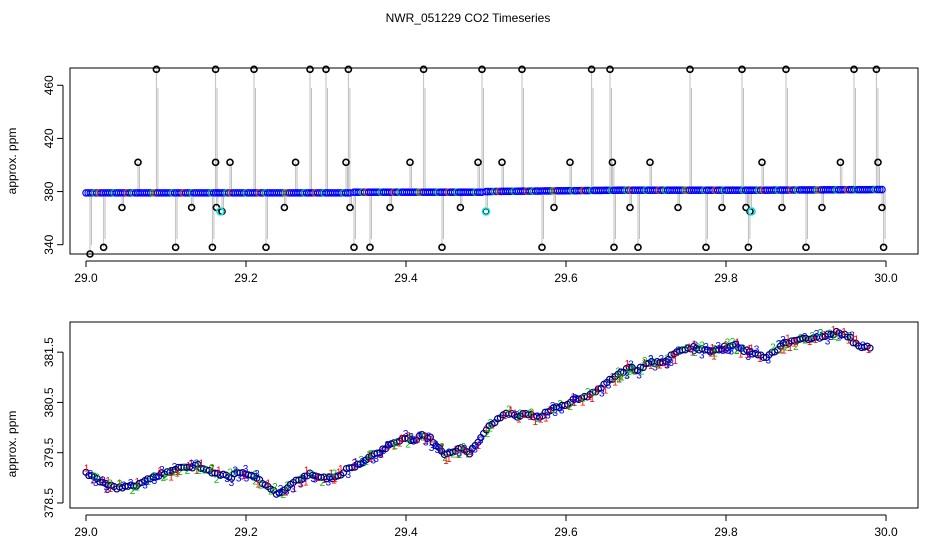 This screenshot has width=936, height=540. Describe the element at coordinates (877, 189) in the screenshot. I see `top-baseline-point` at that location.